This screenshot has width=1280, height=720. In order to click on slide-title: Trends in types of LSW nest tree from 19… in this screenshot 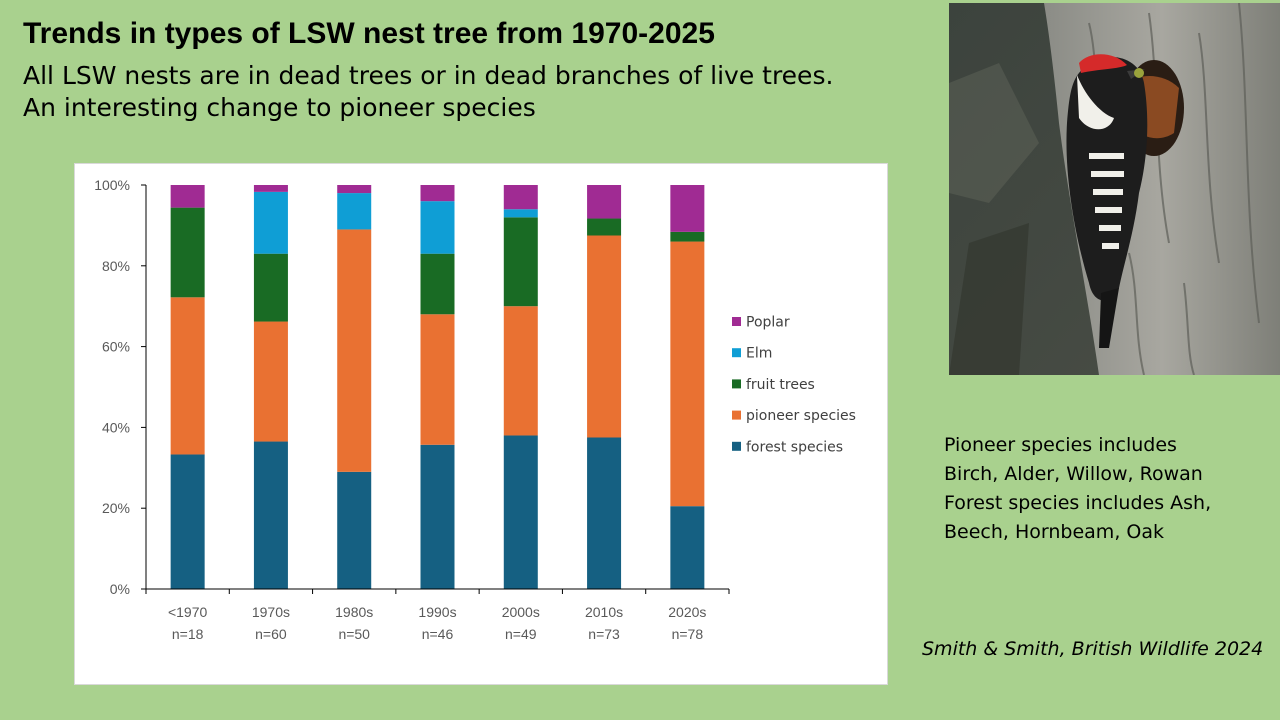, I will do `click(369, 33)`.